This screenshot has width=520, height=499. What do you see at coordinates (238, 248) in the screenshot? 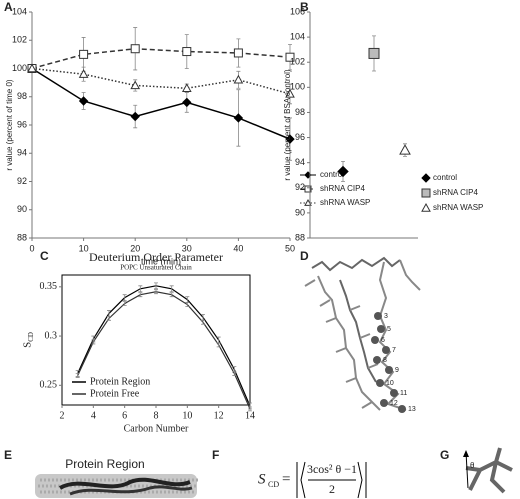
I see `x-tick-label: 40` at bounding box center [238, 248].